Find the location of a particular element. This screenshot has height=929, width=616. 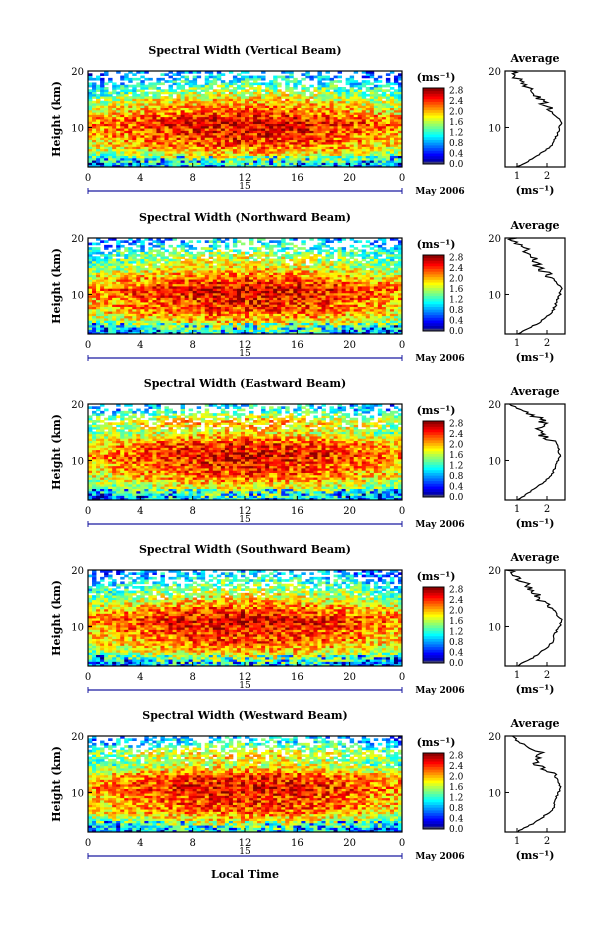

colorbar-tick-label: 0.0 is located at coordinates (456, 165).